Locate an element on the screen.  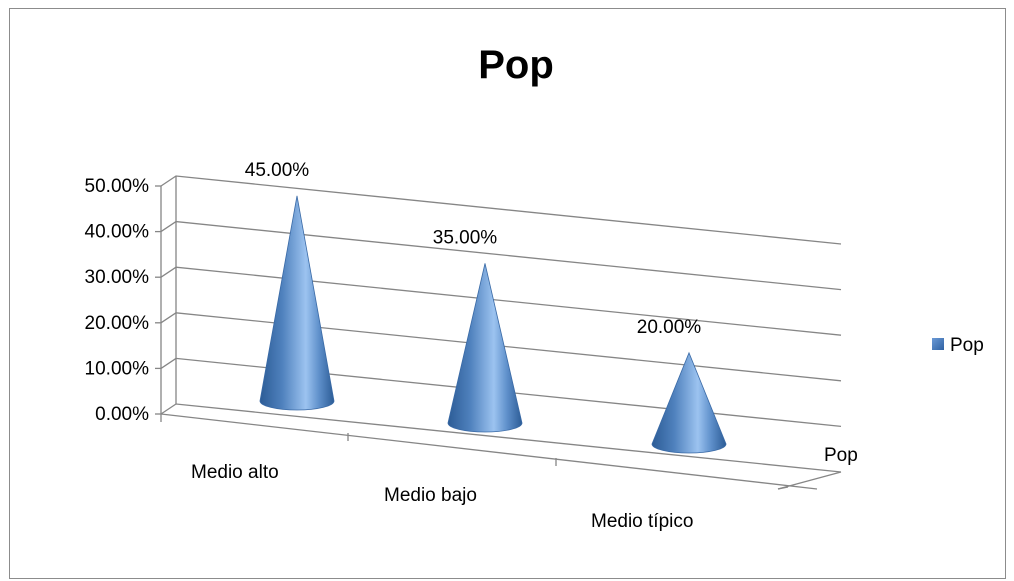
cone-medio-típico is located at coordinates (689, 402).